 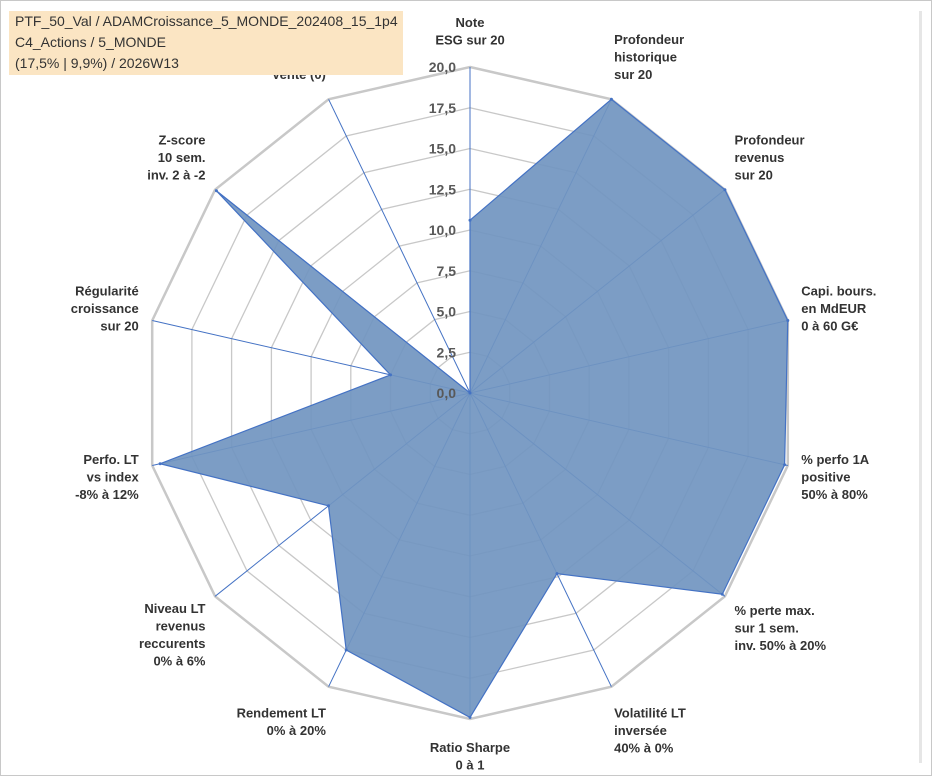 I want to click on axis-label: % perte max., so click(x=775, y=610).